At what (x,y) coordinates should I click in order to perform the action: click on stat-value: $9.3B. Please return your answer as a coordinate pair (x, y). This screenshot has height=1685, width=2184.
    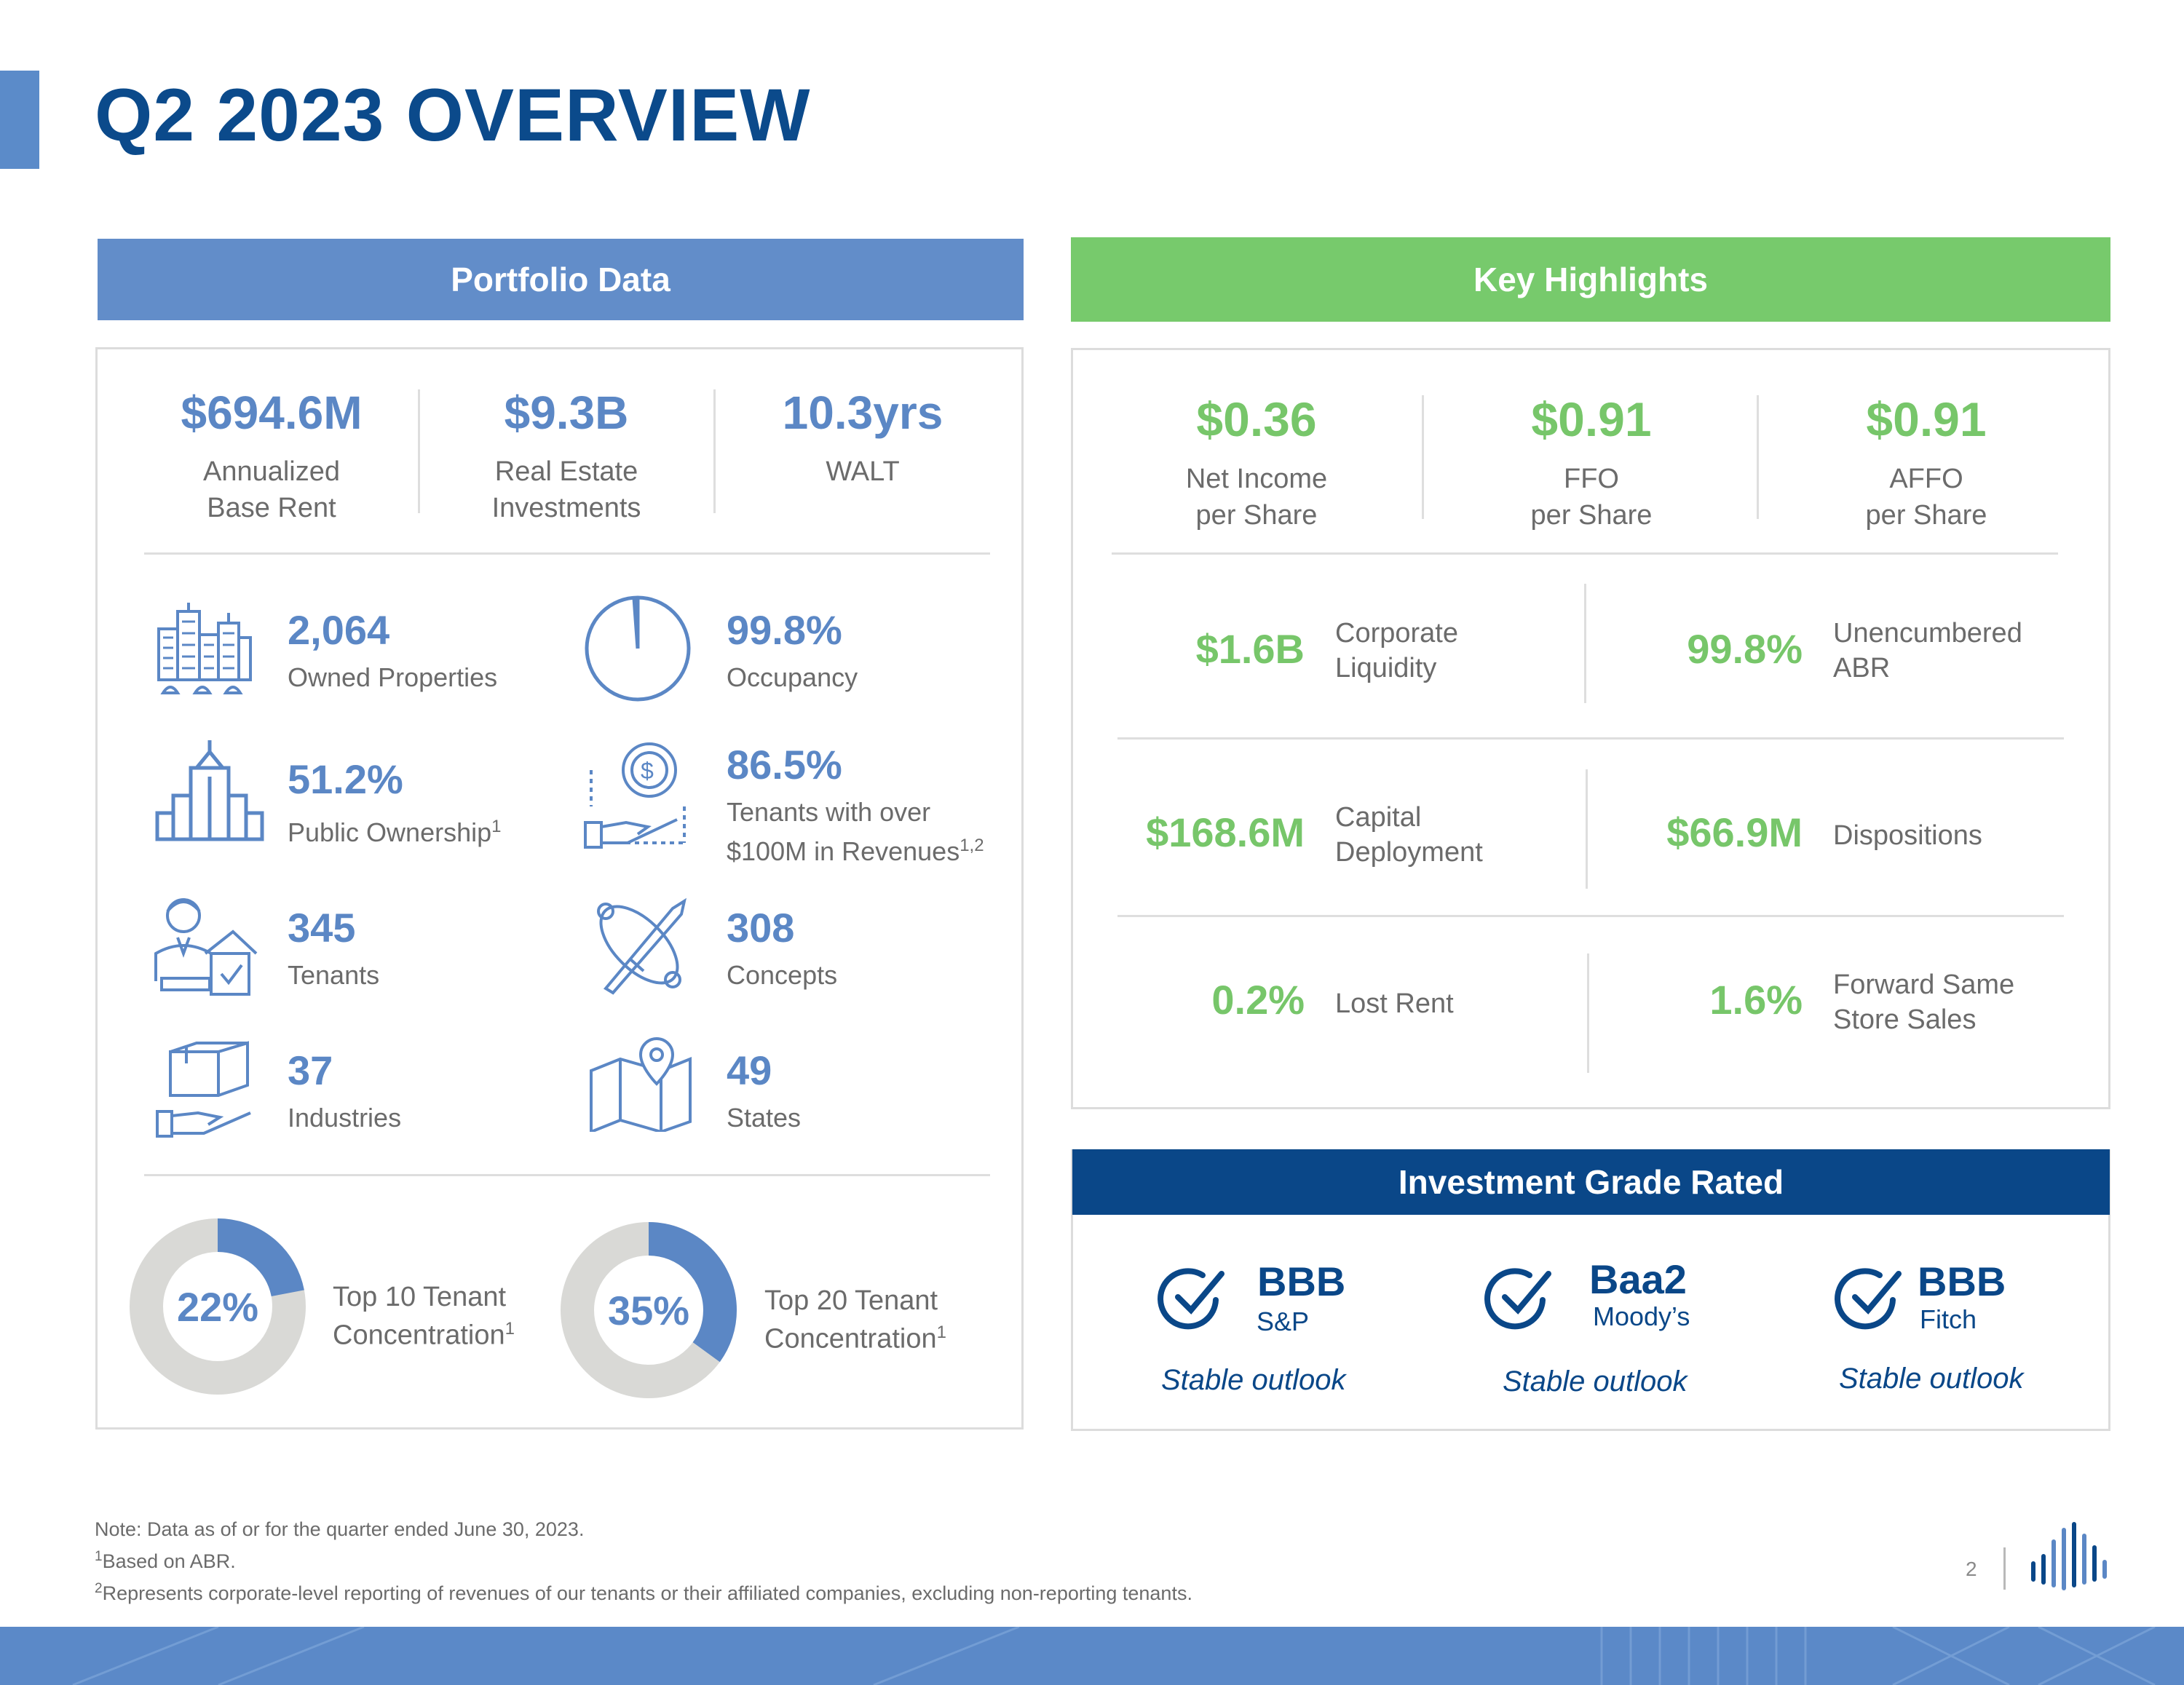
    Looking at the image, I should click on (566, 412).